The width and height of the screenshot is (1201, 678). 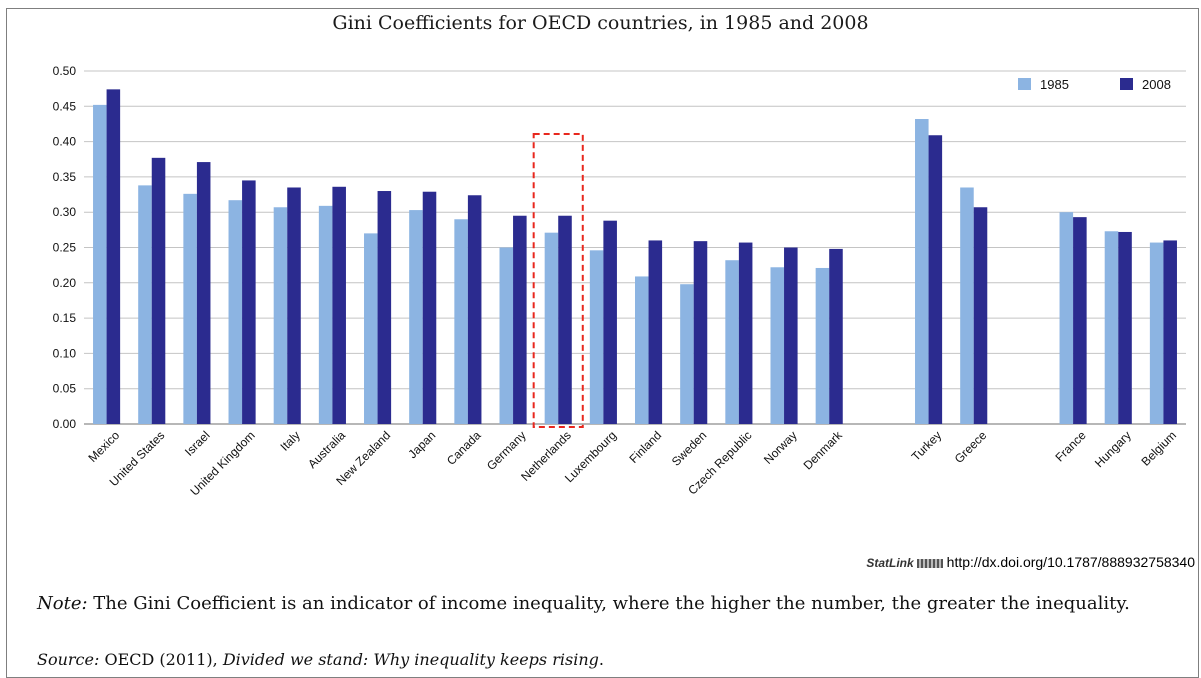 What do you see at coordinates (62, 603) in the screenshot?
I see `note-label: Note:` at bounding box center [62, 603].